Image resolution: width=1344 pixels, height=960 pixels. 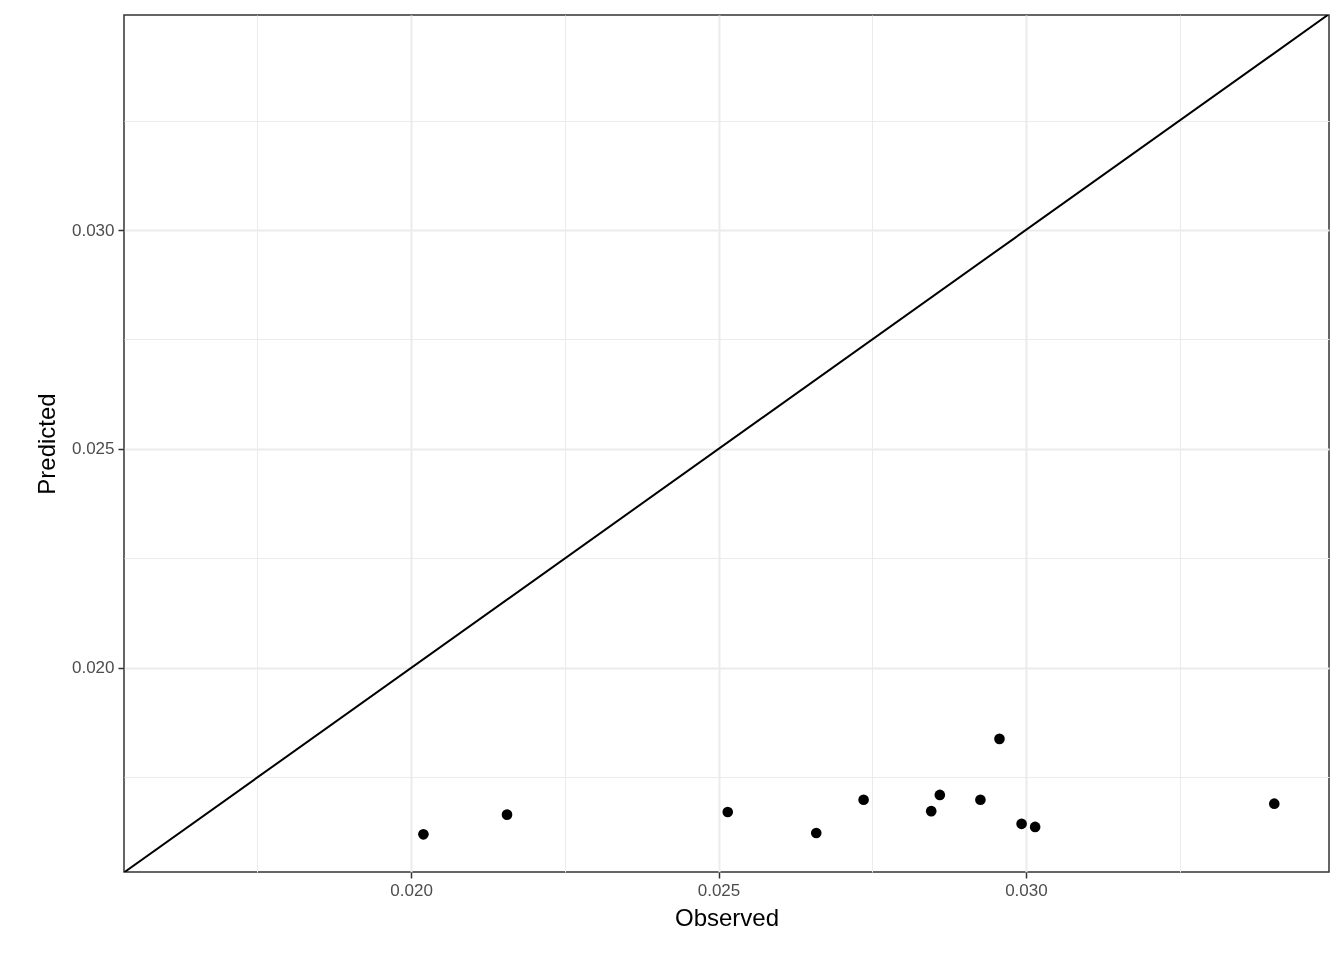 I want to click on x-tick-label: 0.025, so click(x=719, y=890).